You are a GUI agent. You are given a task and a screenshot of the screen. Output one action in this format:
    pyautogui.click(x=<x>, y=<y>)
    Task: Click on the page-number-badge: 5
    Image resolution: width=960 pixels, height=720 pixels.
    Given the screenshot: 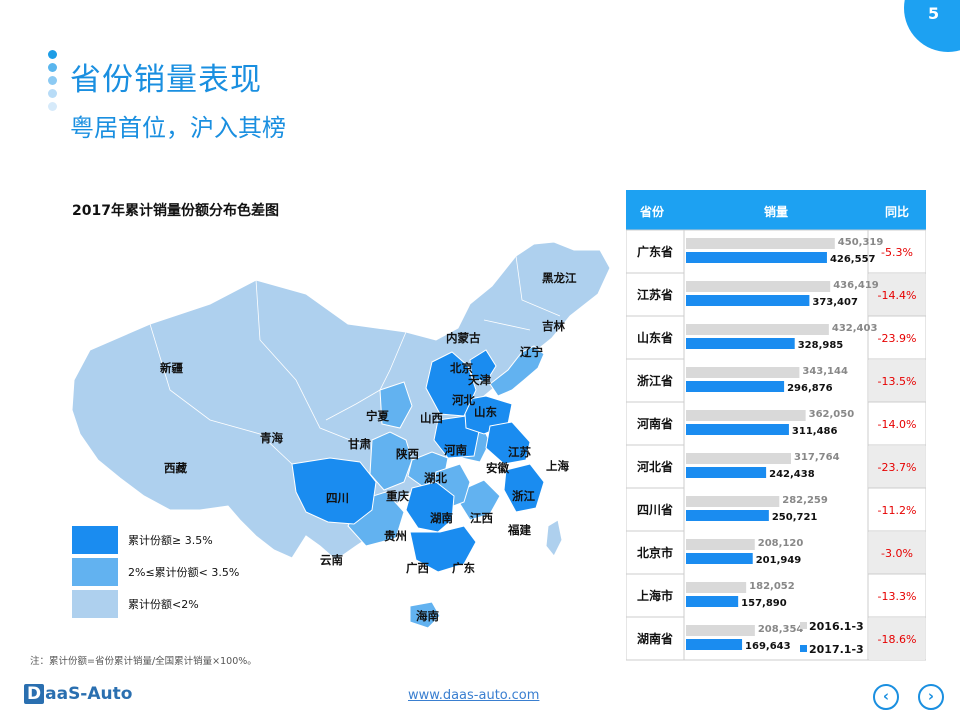 What is the action you would take?
    pyautogui.click(x=932, y=26)
    